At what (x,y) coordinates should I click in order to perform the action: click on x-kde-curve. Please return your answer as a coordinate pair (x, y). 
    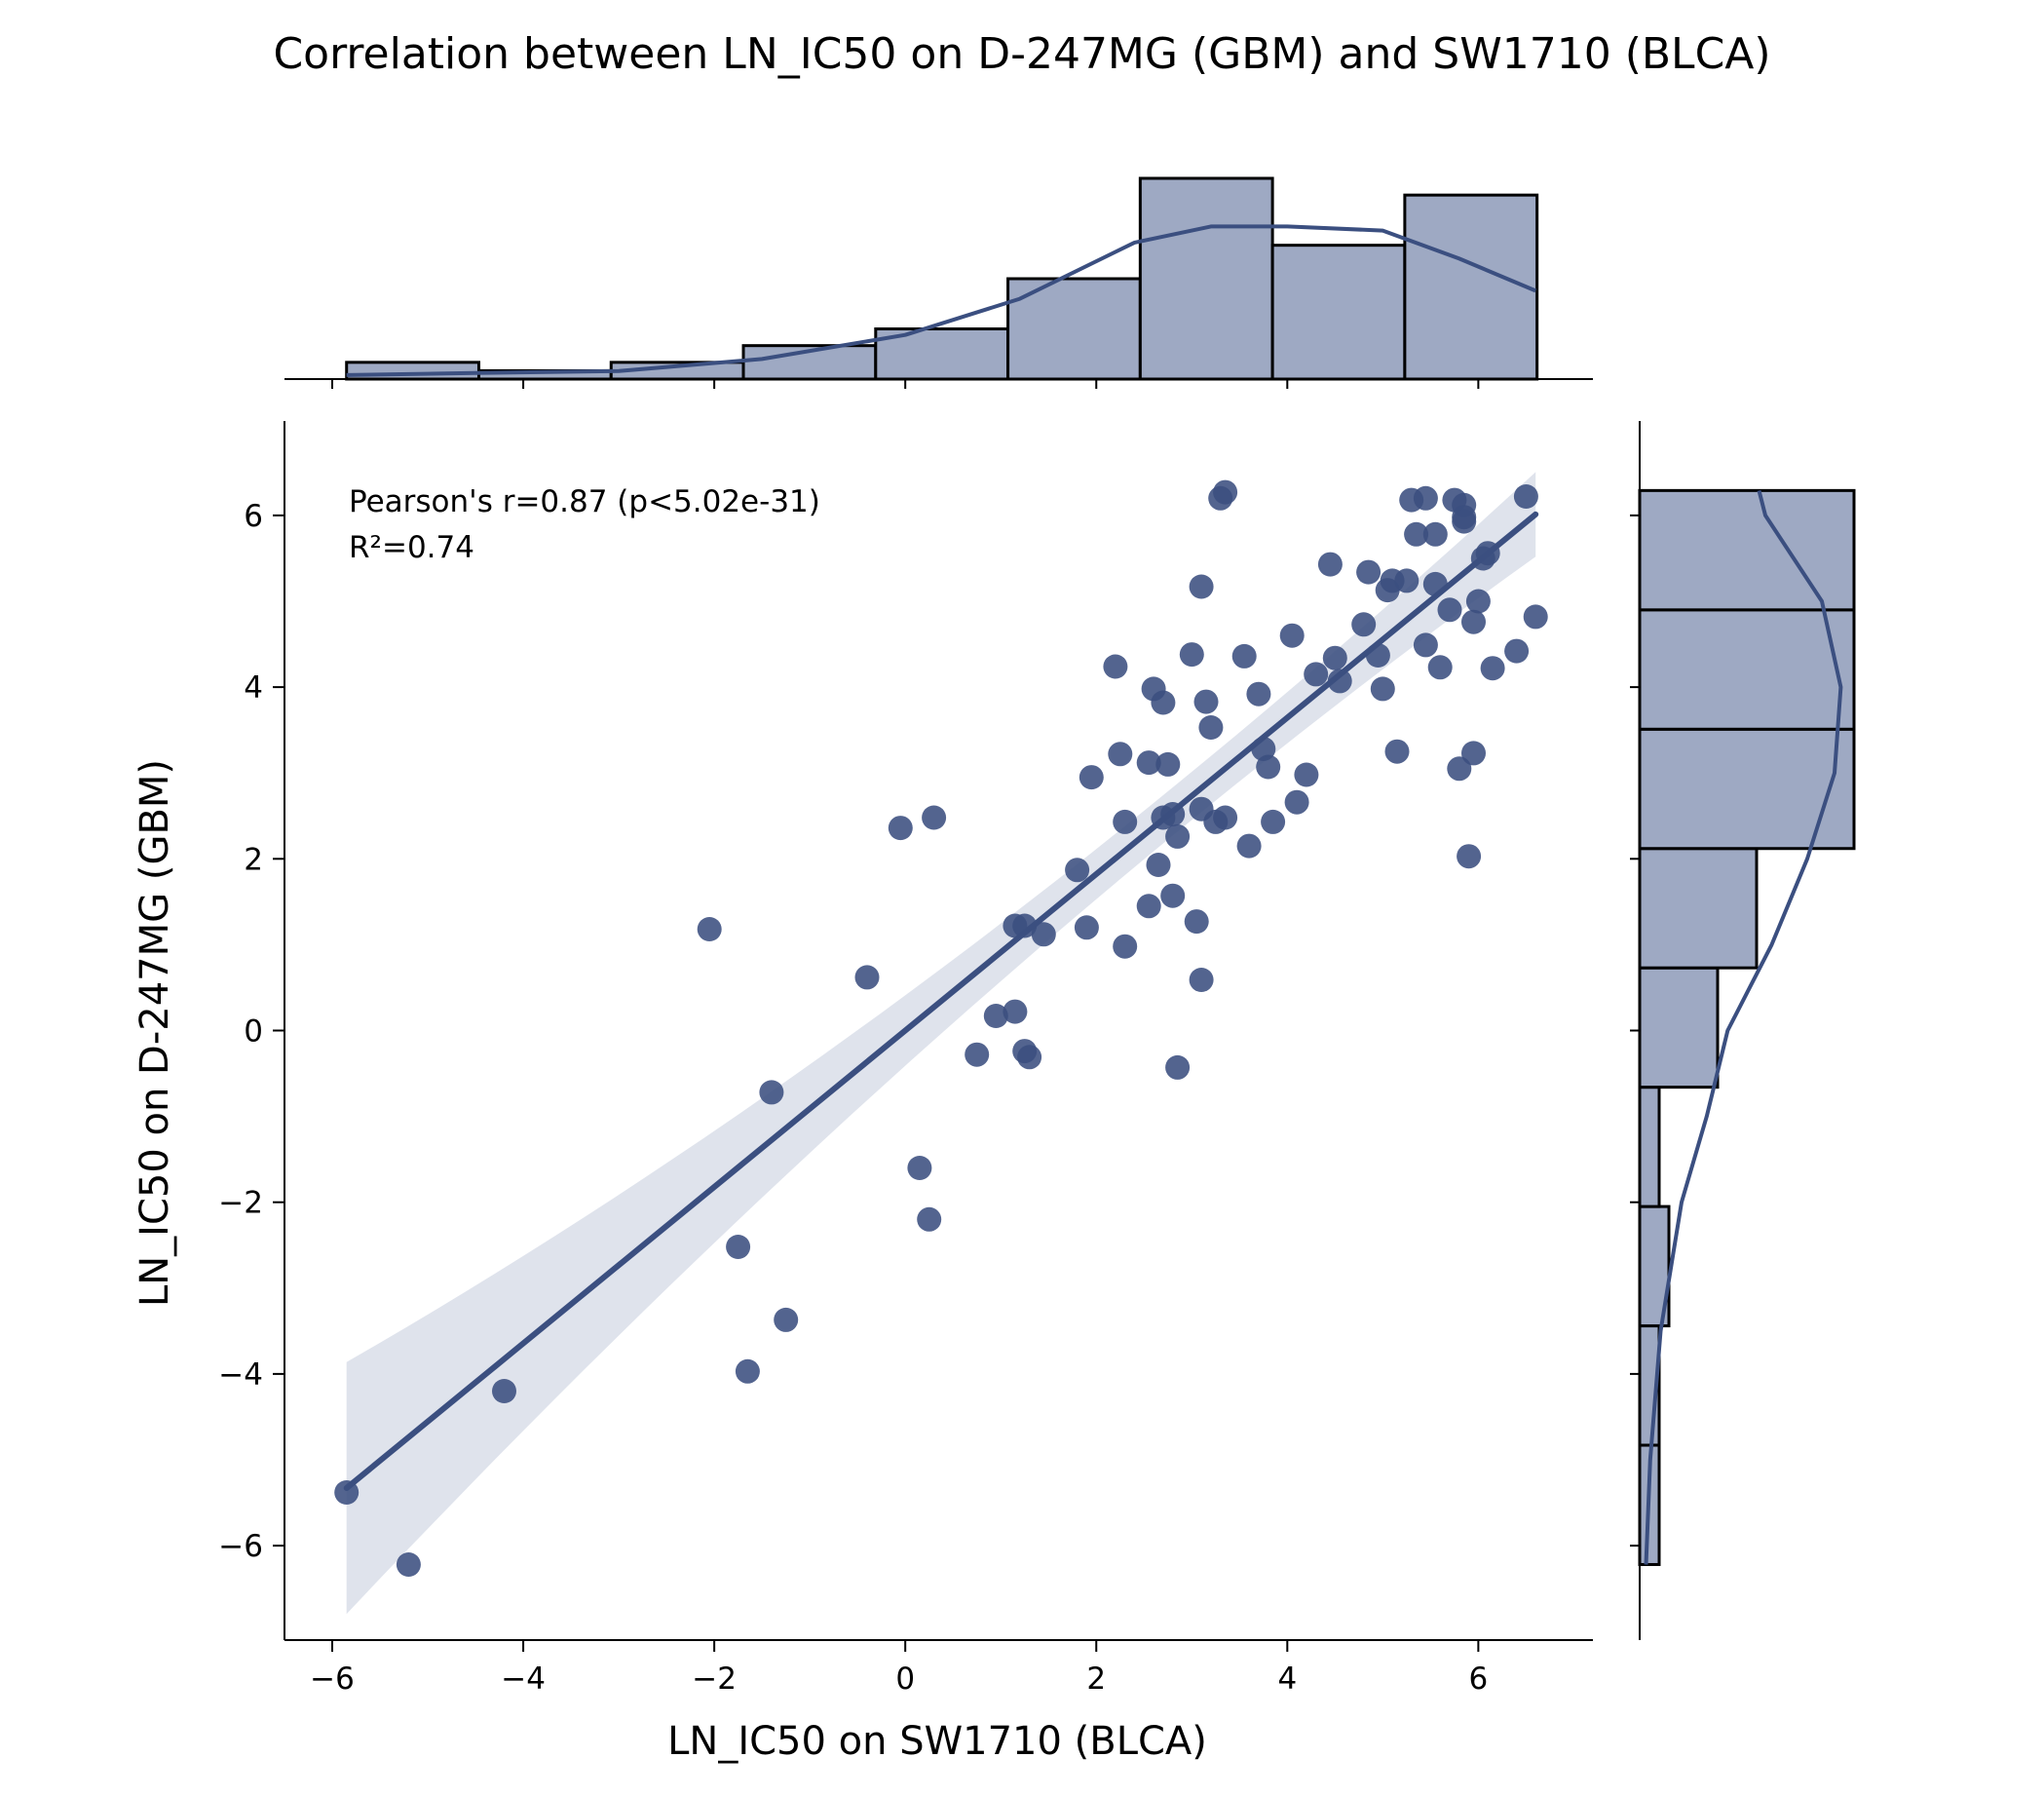
    Looking at the image, I should click on (941, 300).